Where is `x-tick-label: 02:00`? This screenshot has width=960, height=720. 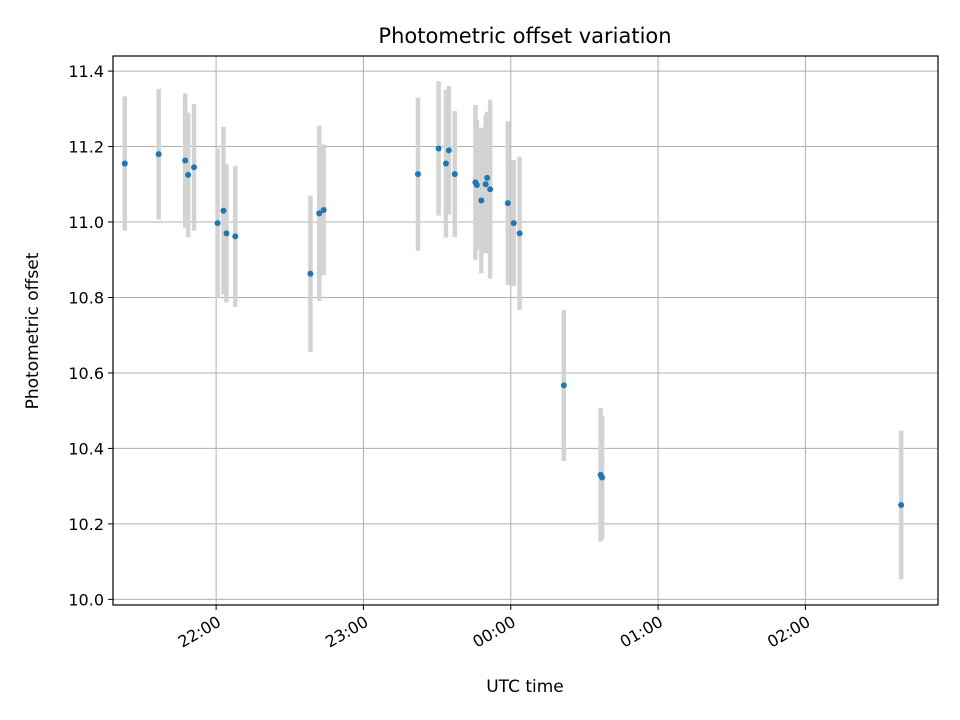
x-tick-label: 02:00 is located at coordinates (788, 632).